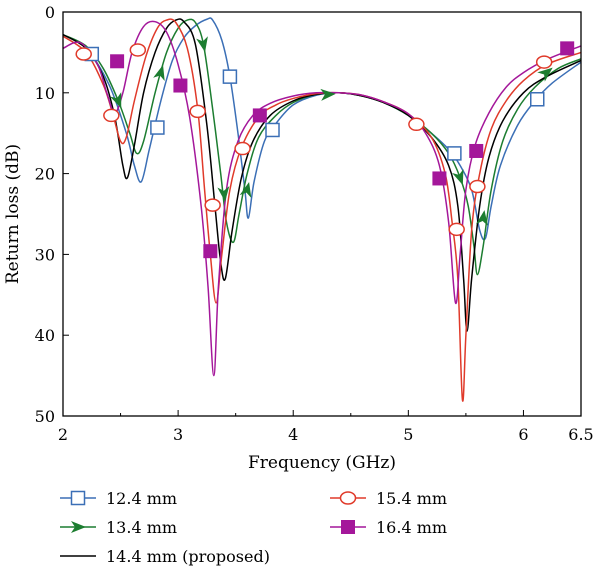  Describe the element at coordinates (141, 527) in the screenshot. I see `legend-label: 13.4 mm` at that location.